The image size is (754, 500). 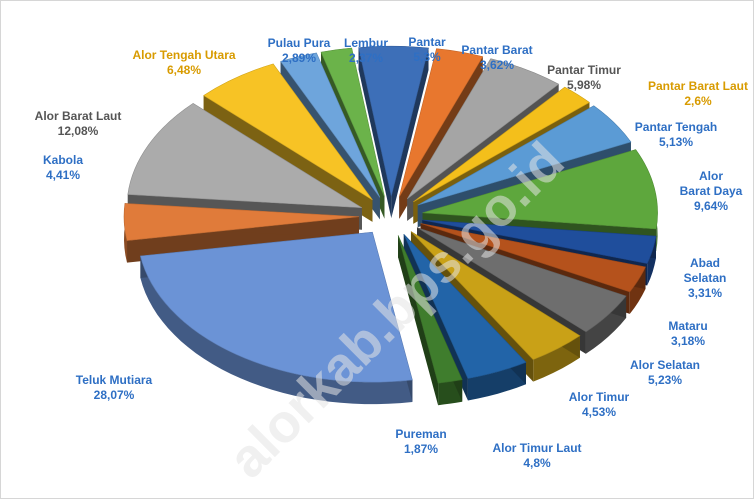 I want to click on label-value-alor-barat-laut: 12,08%, so click(x=78, y=131).